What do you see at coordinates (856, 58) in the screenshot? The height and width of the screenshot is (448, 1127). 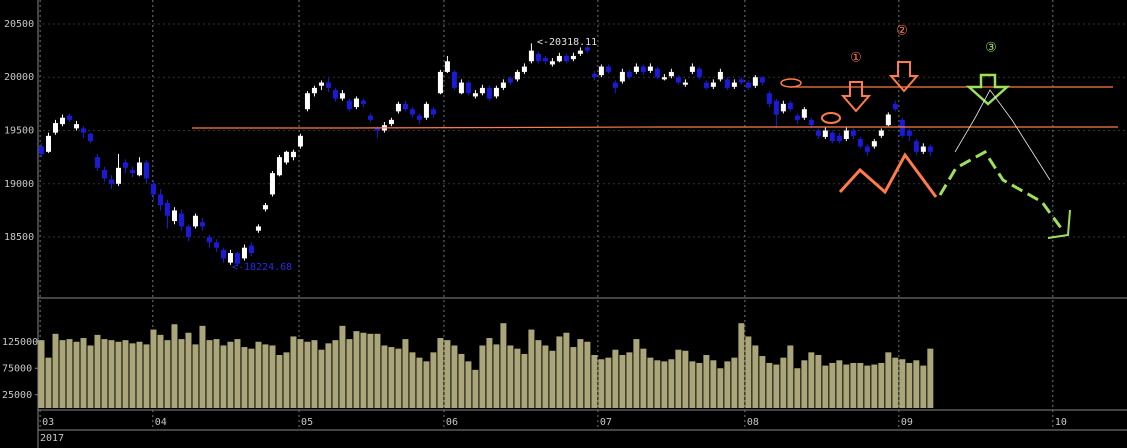 I see `marker-label: ①` at bounding box center [856, 58].